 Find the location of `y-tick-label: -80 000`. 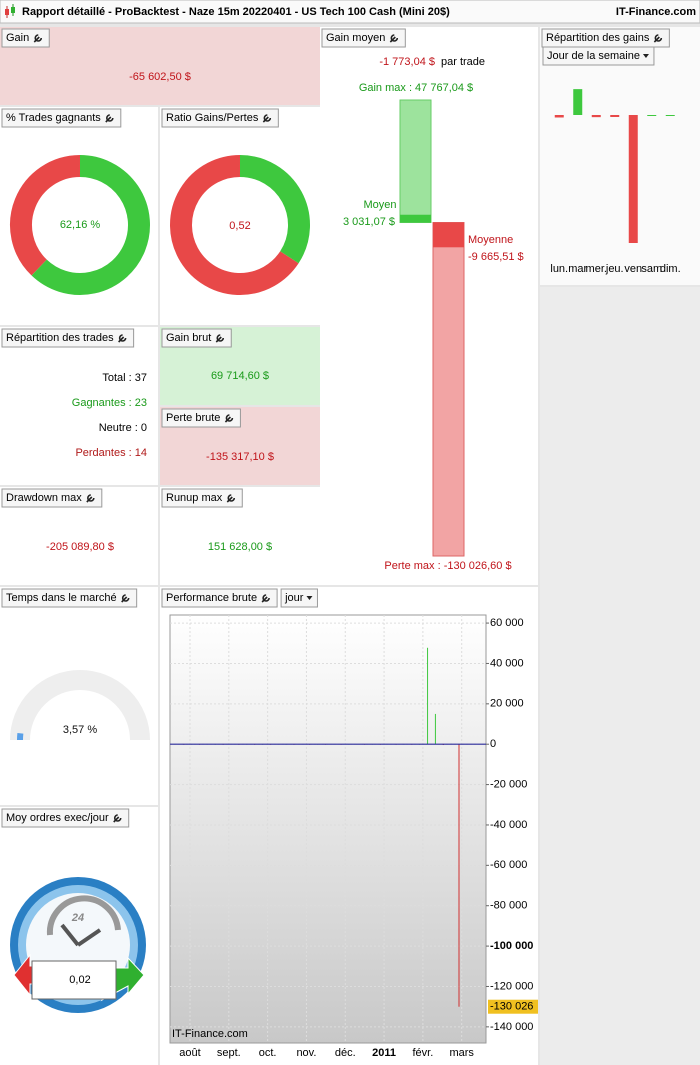

y-tick-label: -80 000 is located at coordinates (508, 906).